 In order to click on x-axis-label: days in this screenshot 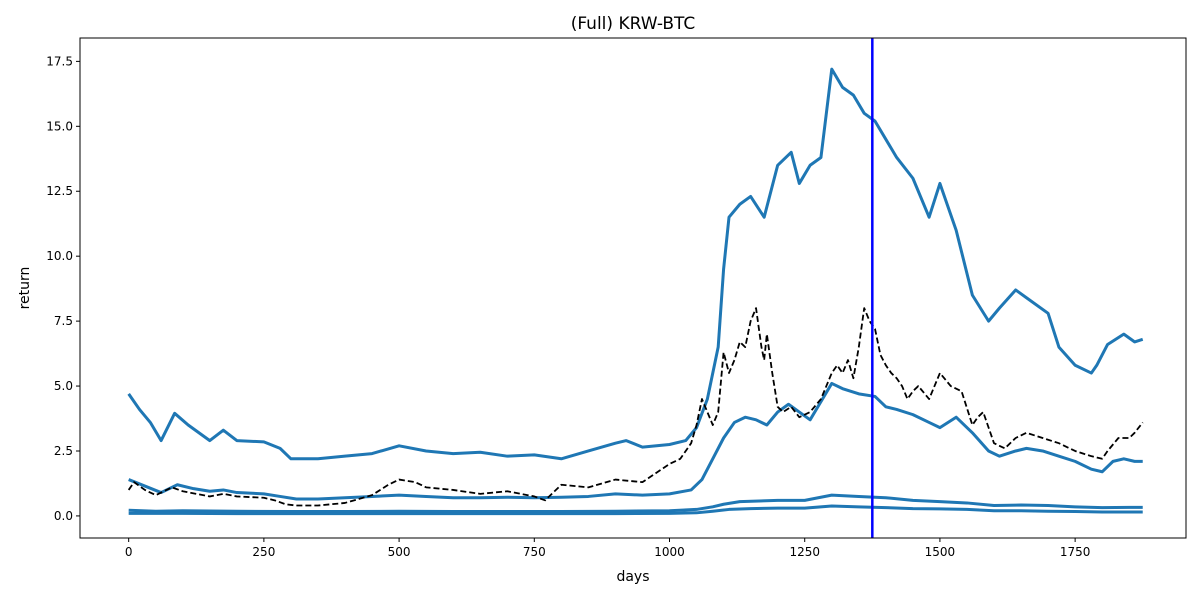, I will do `click(632, 577)`.